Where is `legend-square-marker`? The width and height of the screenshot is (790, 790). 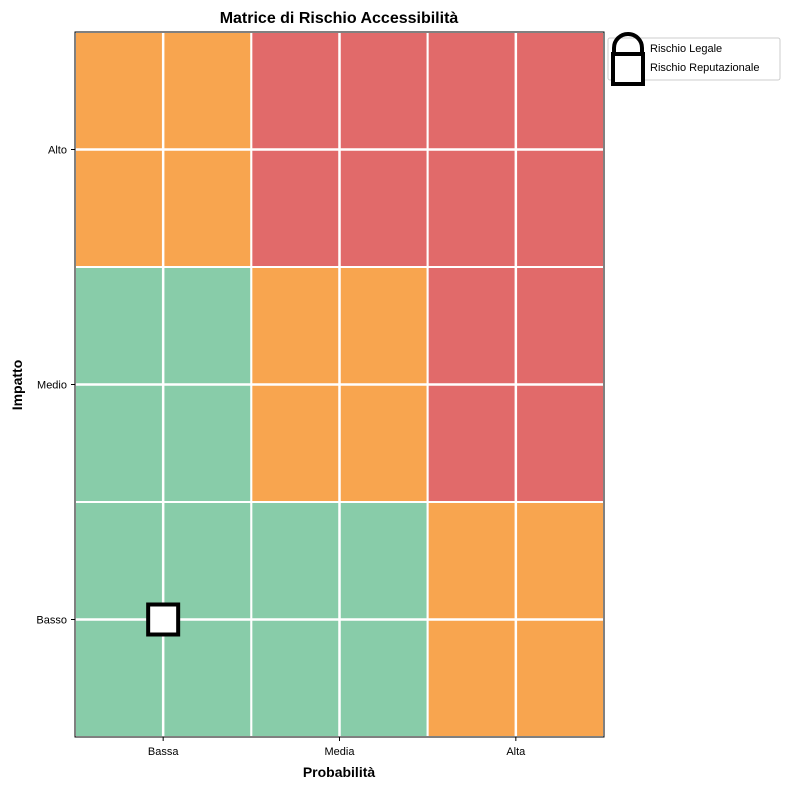 legend-square-marker is located at coordinates (628, 69).